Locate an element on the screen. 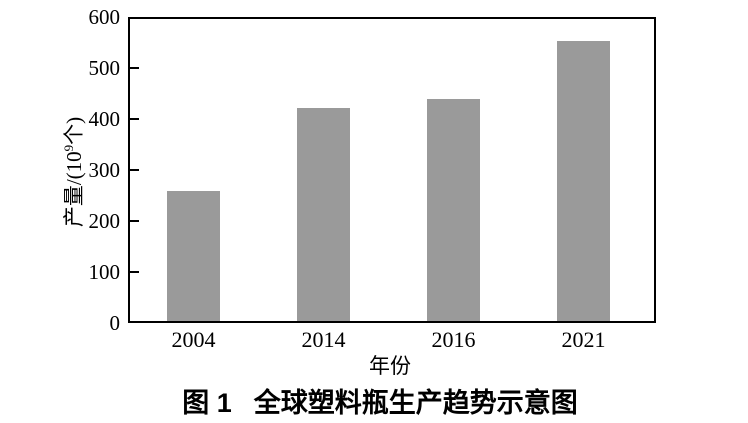 The width and height of the screenshot is (748, 423). x-tick-label-2016: 2016 is located at coordinates (453, 339).